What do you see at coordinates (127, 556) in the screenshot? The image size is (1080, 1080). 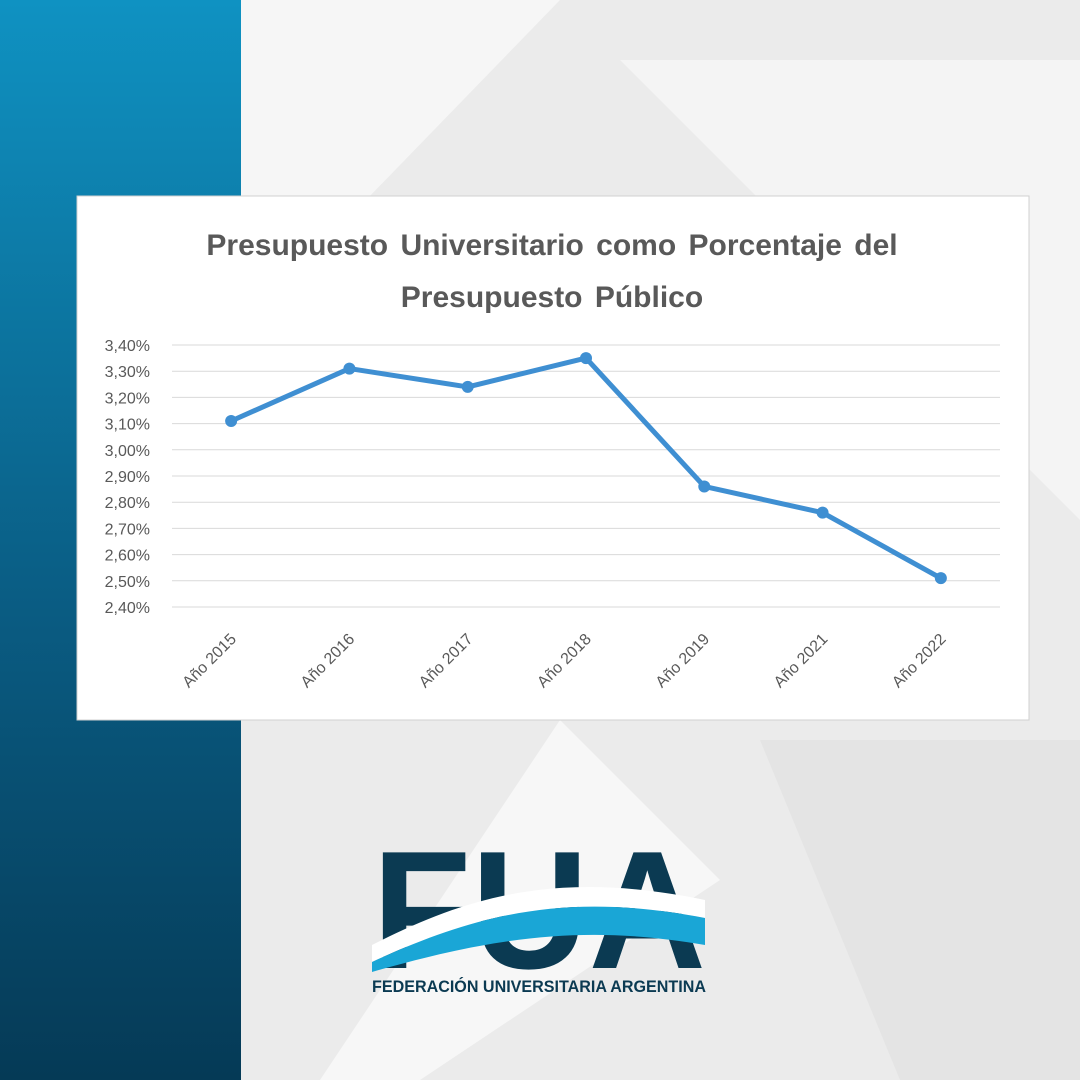 I see `y-tick-label: 2,60%` at bounding box center [127, 556].